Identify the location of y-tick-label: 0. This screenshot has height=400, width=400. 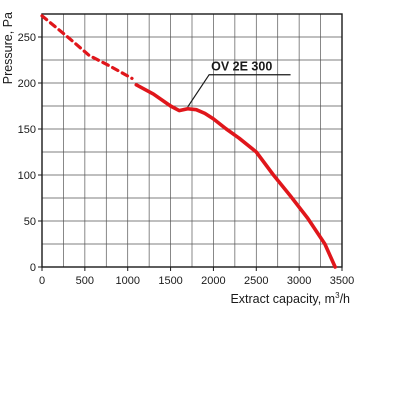
(33, 268).